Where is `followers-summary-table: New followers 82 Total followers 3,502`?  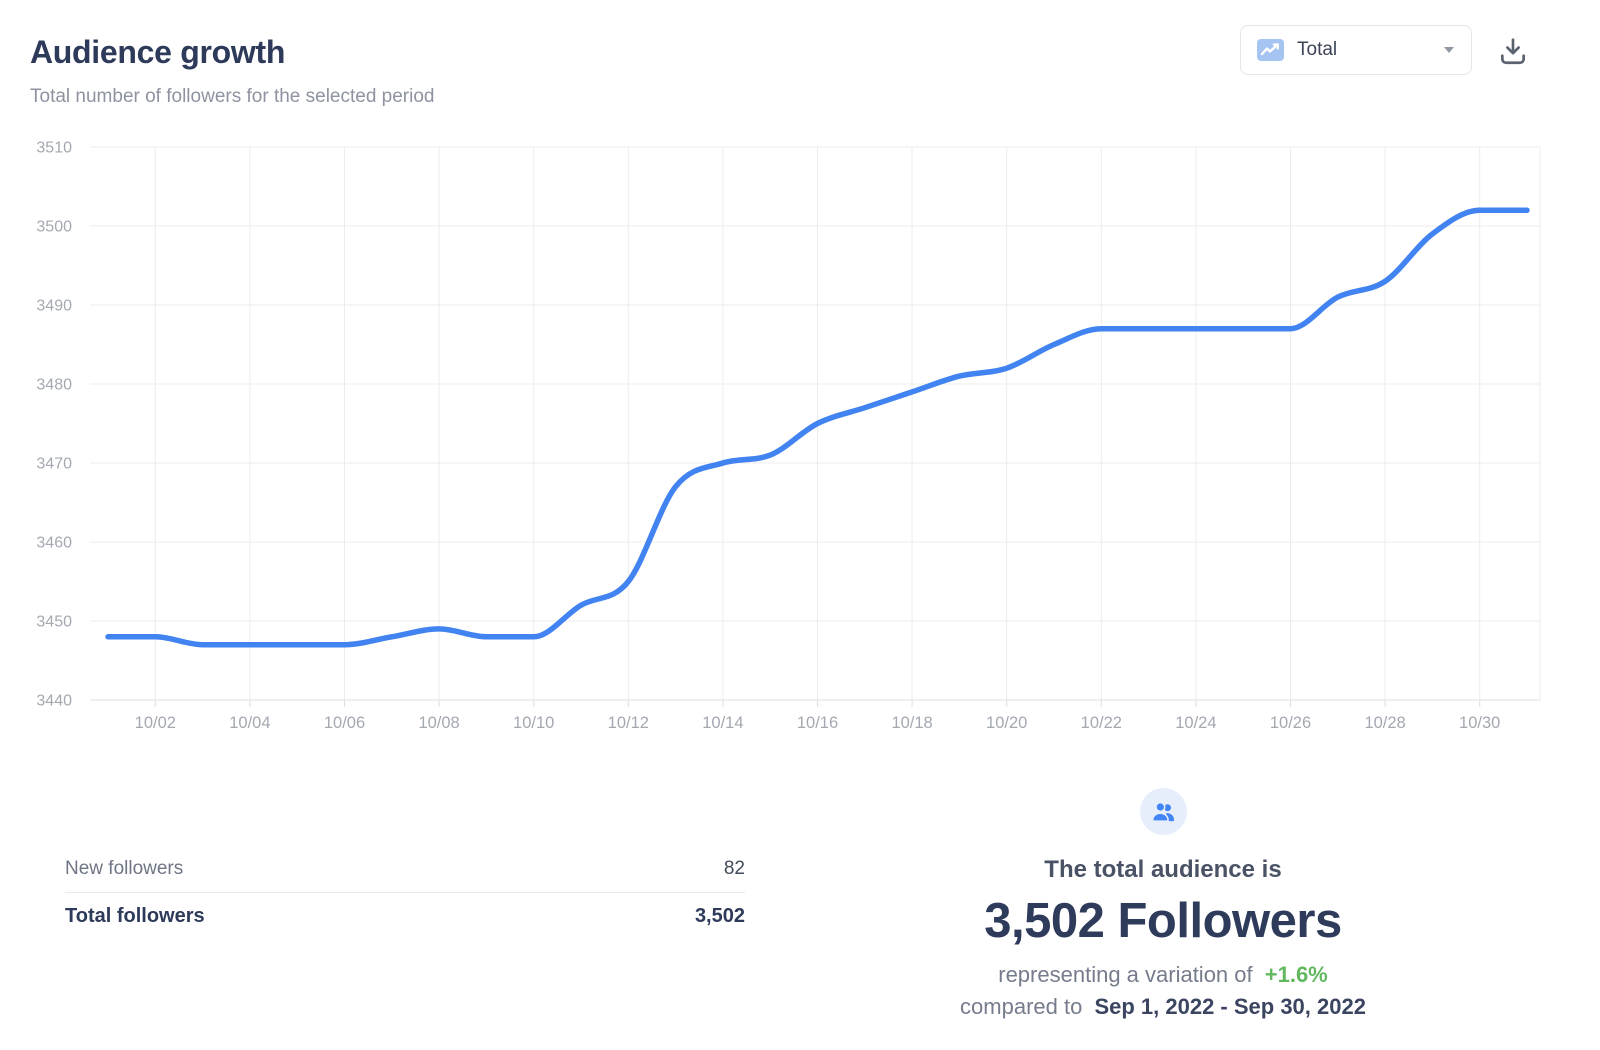 followers-summary-table: New followers 82 Total followers 3,502 is located at coordinates (405, 892).